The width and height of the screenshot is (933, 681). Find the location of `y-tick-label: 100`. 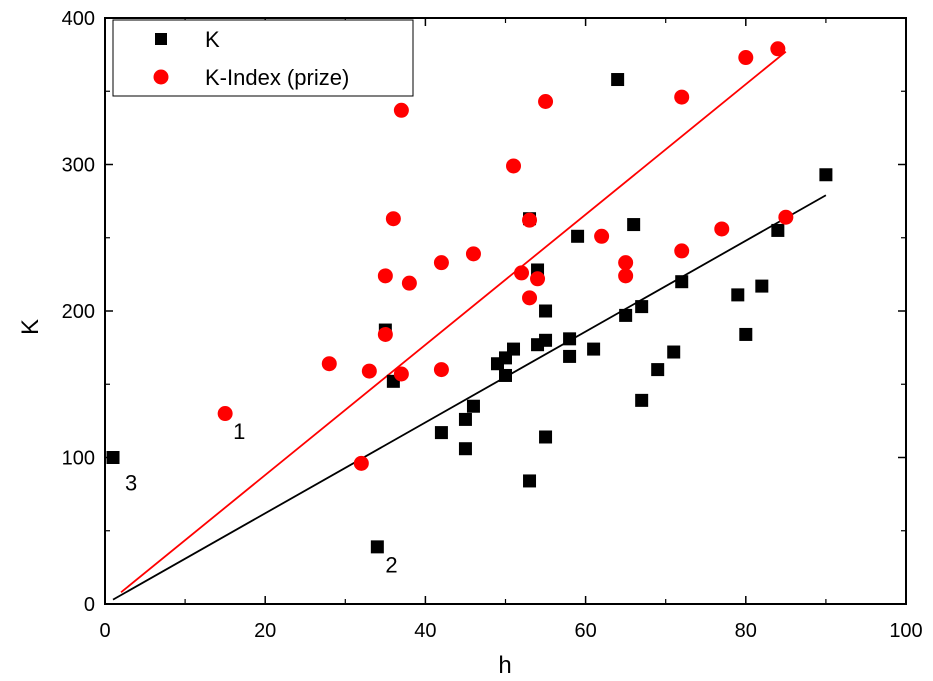

y-tick-label: 100 is located at coordinates (78, 459).